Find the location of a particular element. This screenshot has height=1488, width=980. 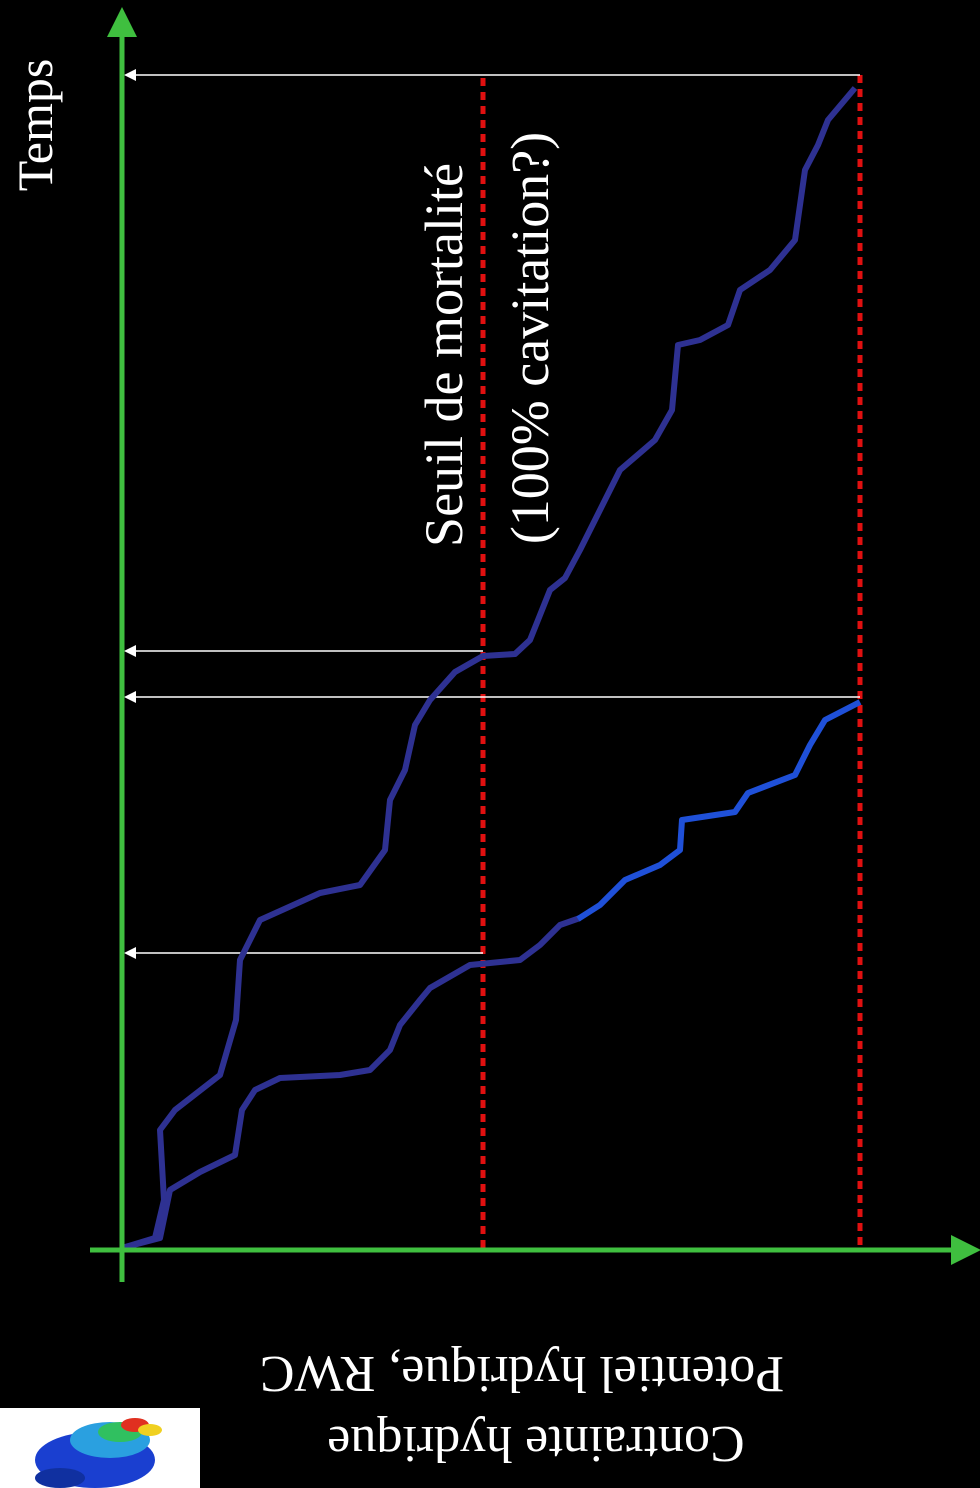

x-axis-label: Potentiel hydrique, RWC is located at coordinates (522, 1373).